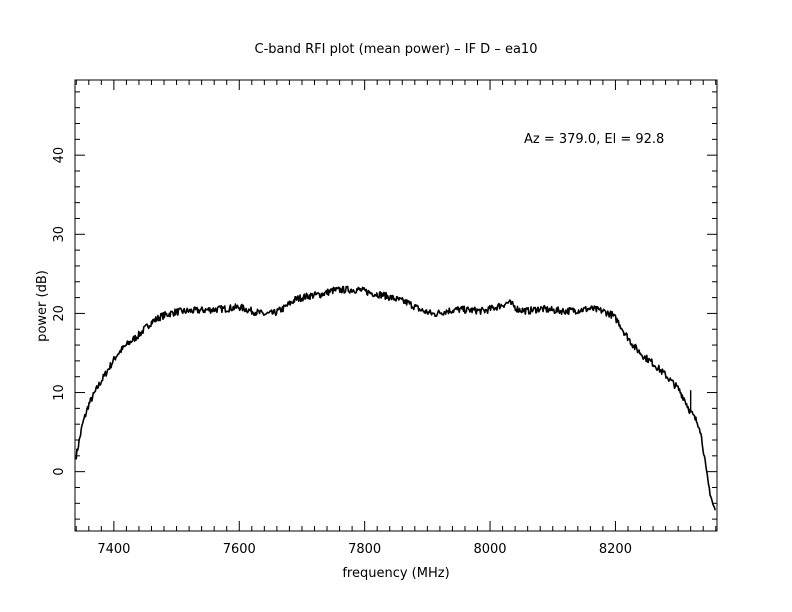  What do you see at coordinates (594, 139) in the screenshot?
I see `az-el-annotation: Az = 379.0, El = 92.8` at bounding box center [594, 139].